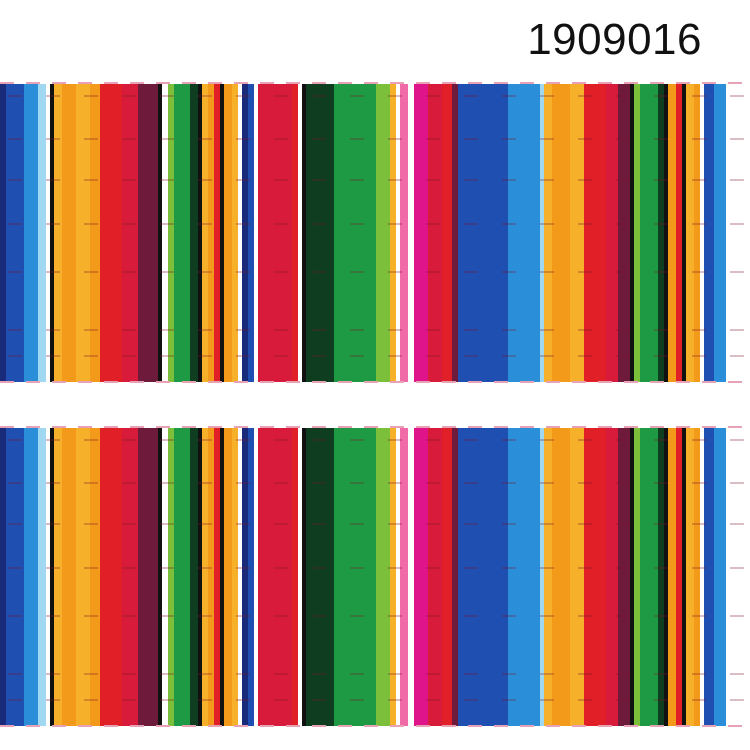 This screenshot has width=750, height=750. Describe the element at coordinates (375, 83) in the screenshot. I see `ribbon-top-edge-dash` at that location.